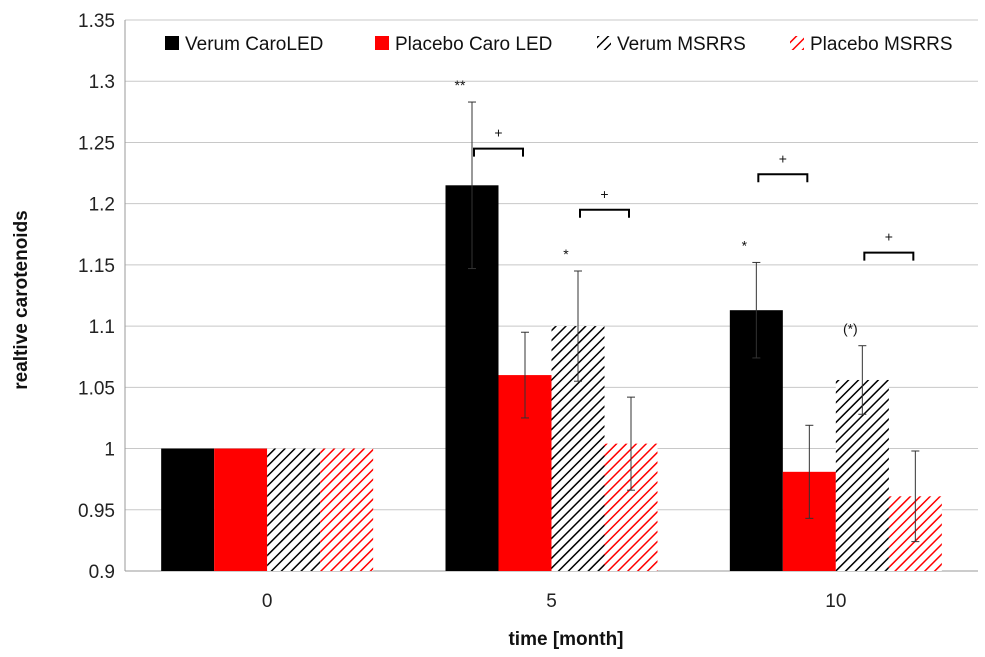 Image resolution: width=985 pixels, height=657 pixels. Describe the element at coordinates (565, 639) in the screenshot. I see `x-axis-title: time [month]` at that location.